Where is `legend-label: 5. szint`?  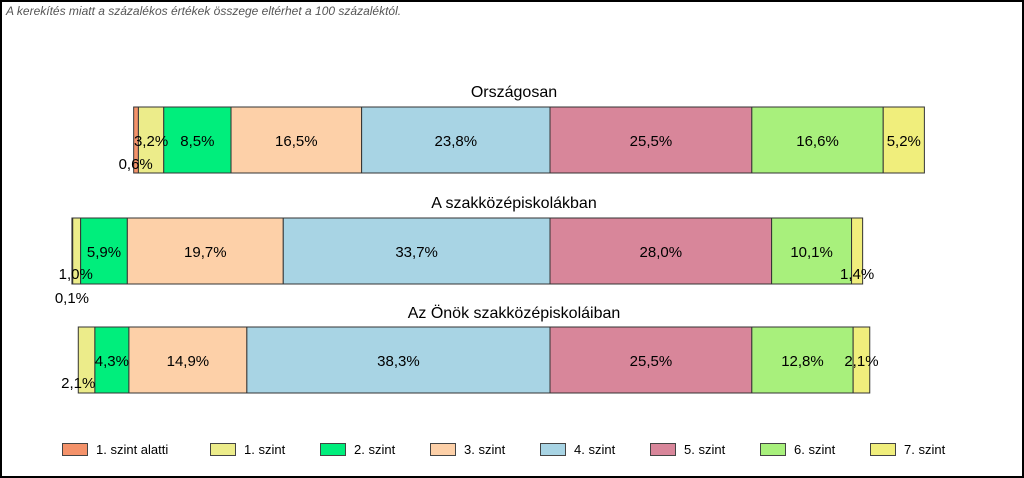
legend-label: 5. szint is located at coordinates (705, 449).